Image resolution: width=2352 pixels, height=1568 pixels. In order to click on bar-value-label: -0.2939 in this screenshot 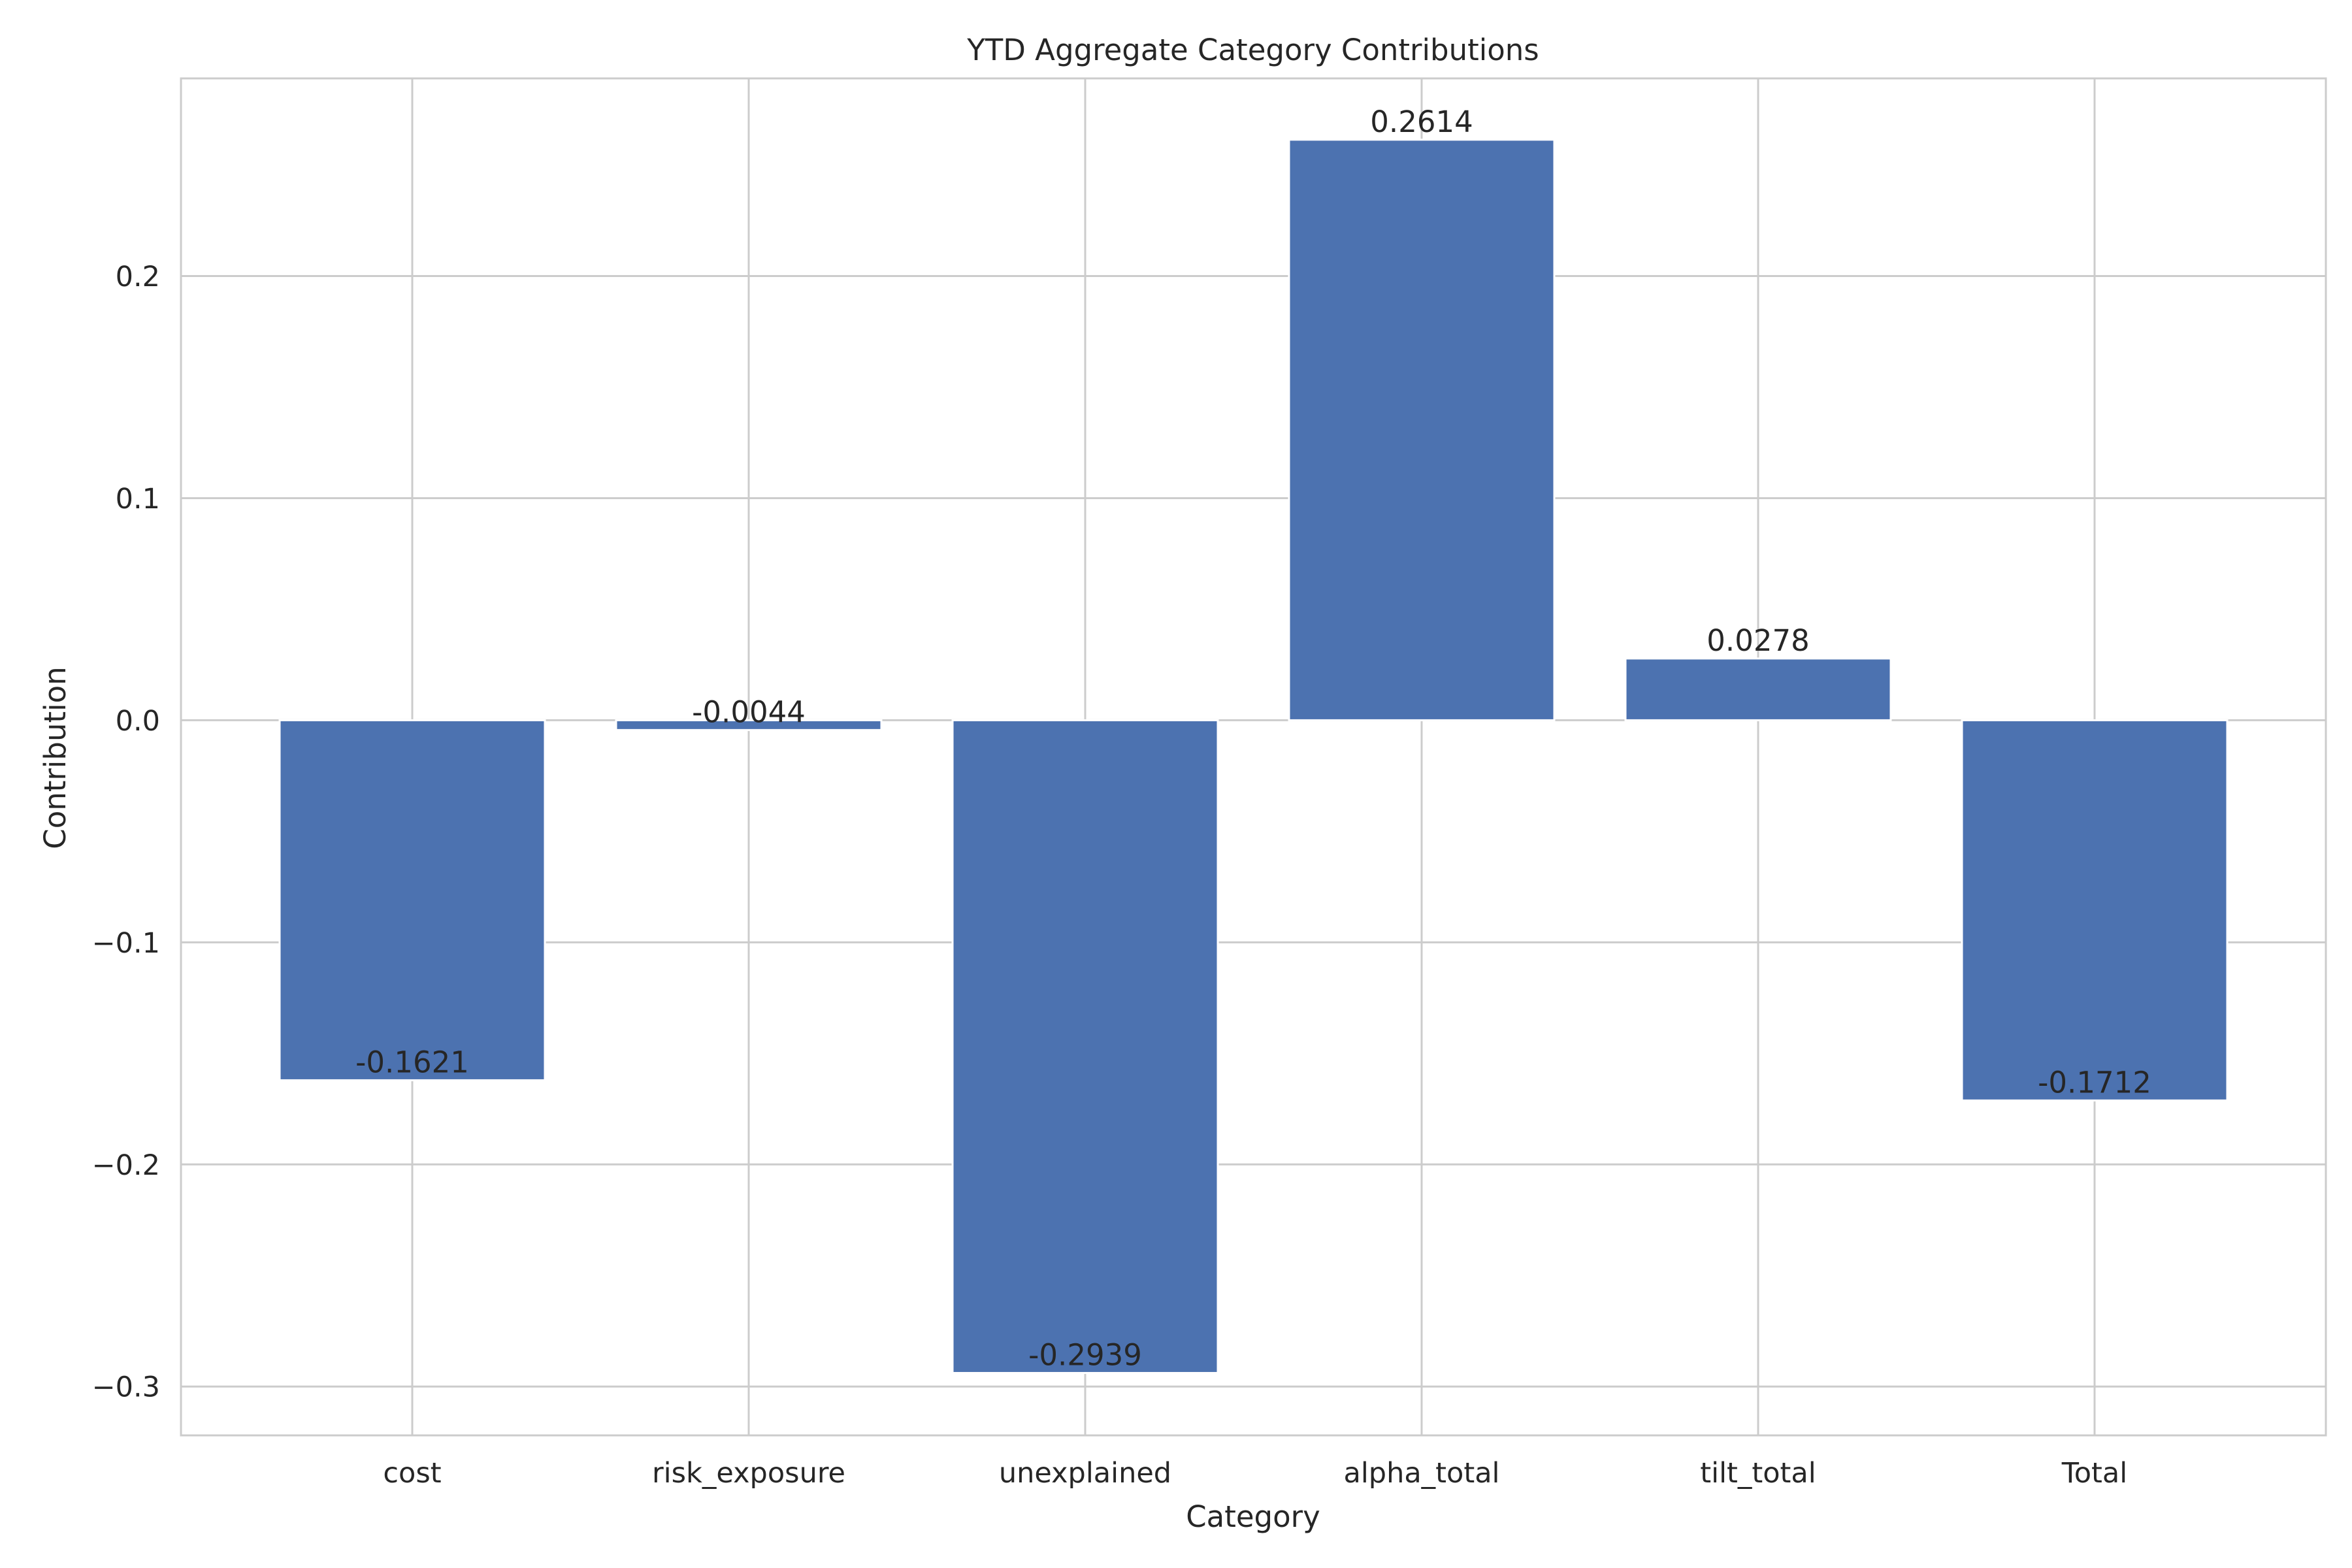, I will do `click(1085, 1354)`.